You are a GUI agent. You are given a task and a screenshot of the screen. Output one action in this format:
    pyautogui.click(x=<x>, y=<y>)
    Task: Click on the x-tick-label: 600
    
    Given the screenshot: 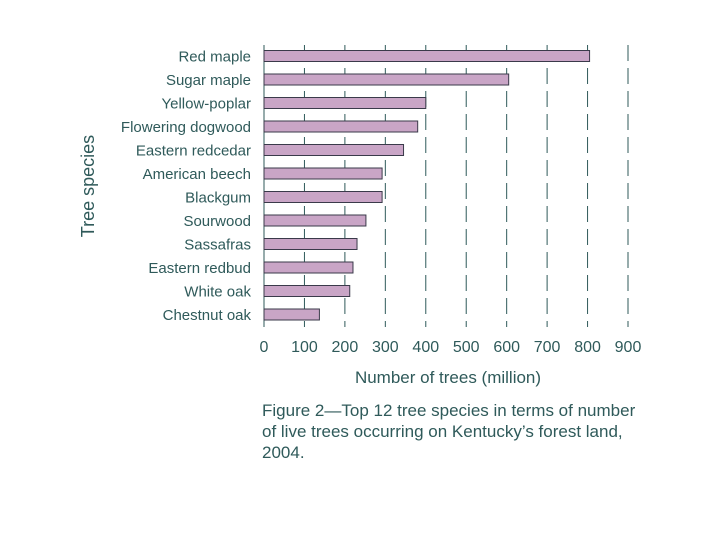 What is the action you would take?
    pyautogui.click(x=506, y=347)
    